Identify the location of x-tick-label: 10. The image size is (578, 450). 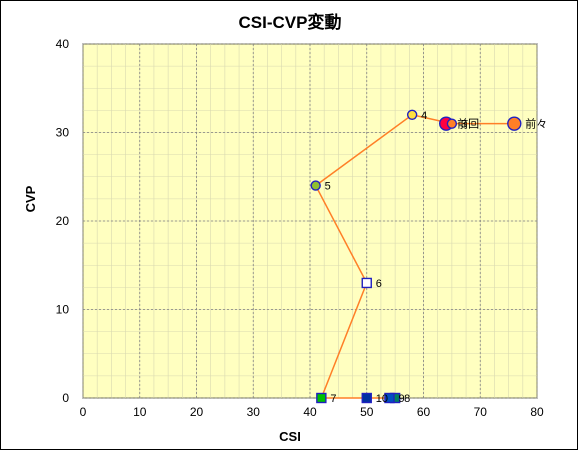
(140, 412).